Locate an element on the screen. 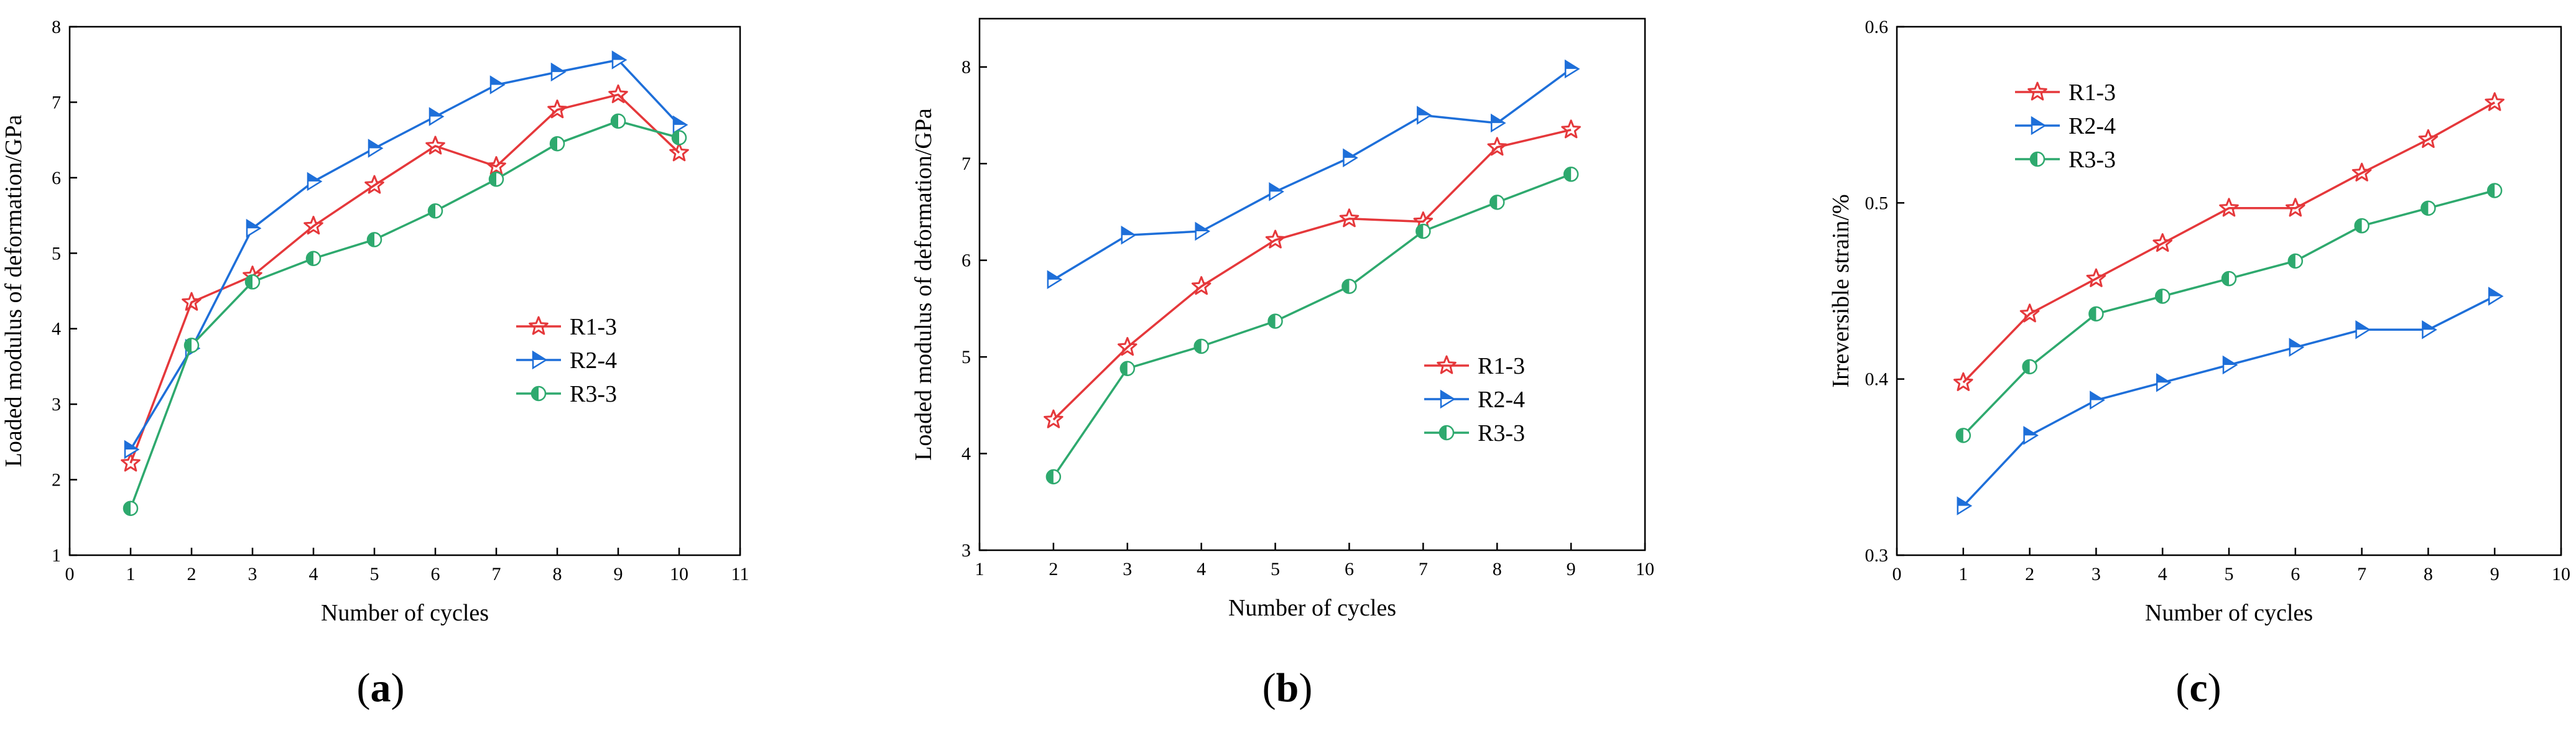 This screenshot has width=2576, height=733. x-axis: 0 1 2 3 4 5 6 7 8 9 10 11 is located at coordinates (407, 566).